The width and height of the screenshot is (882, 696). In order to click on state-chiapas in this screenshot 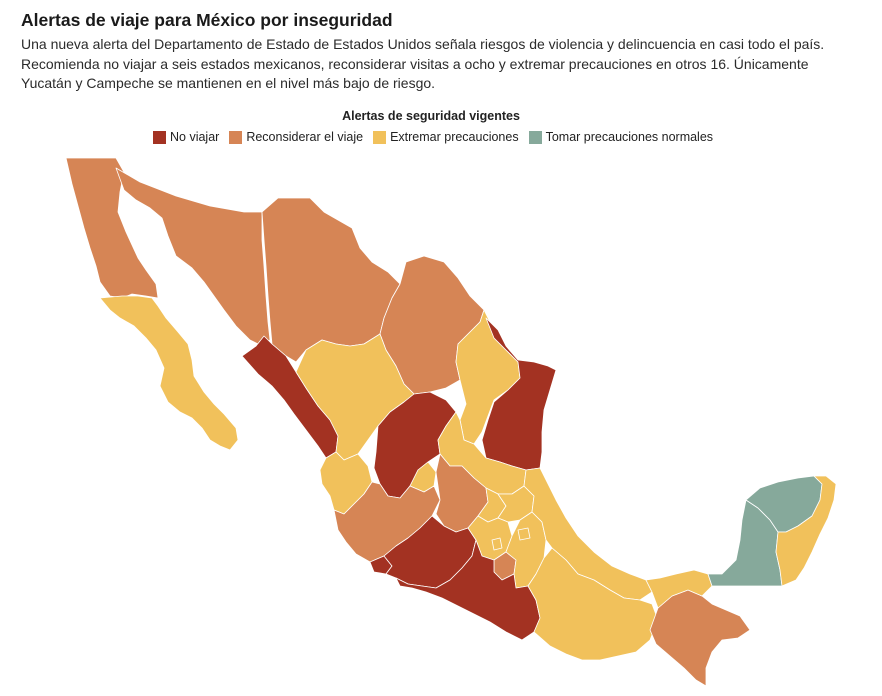, I will do `click(700, 638)`.